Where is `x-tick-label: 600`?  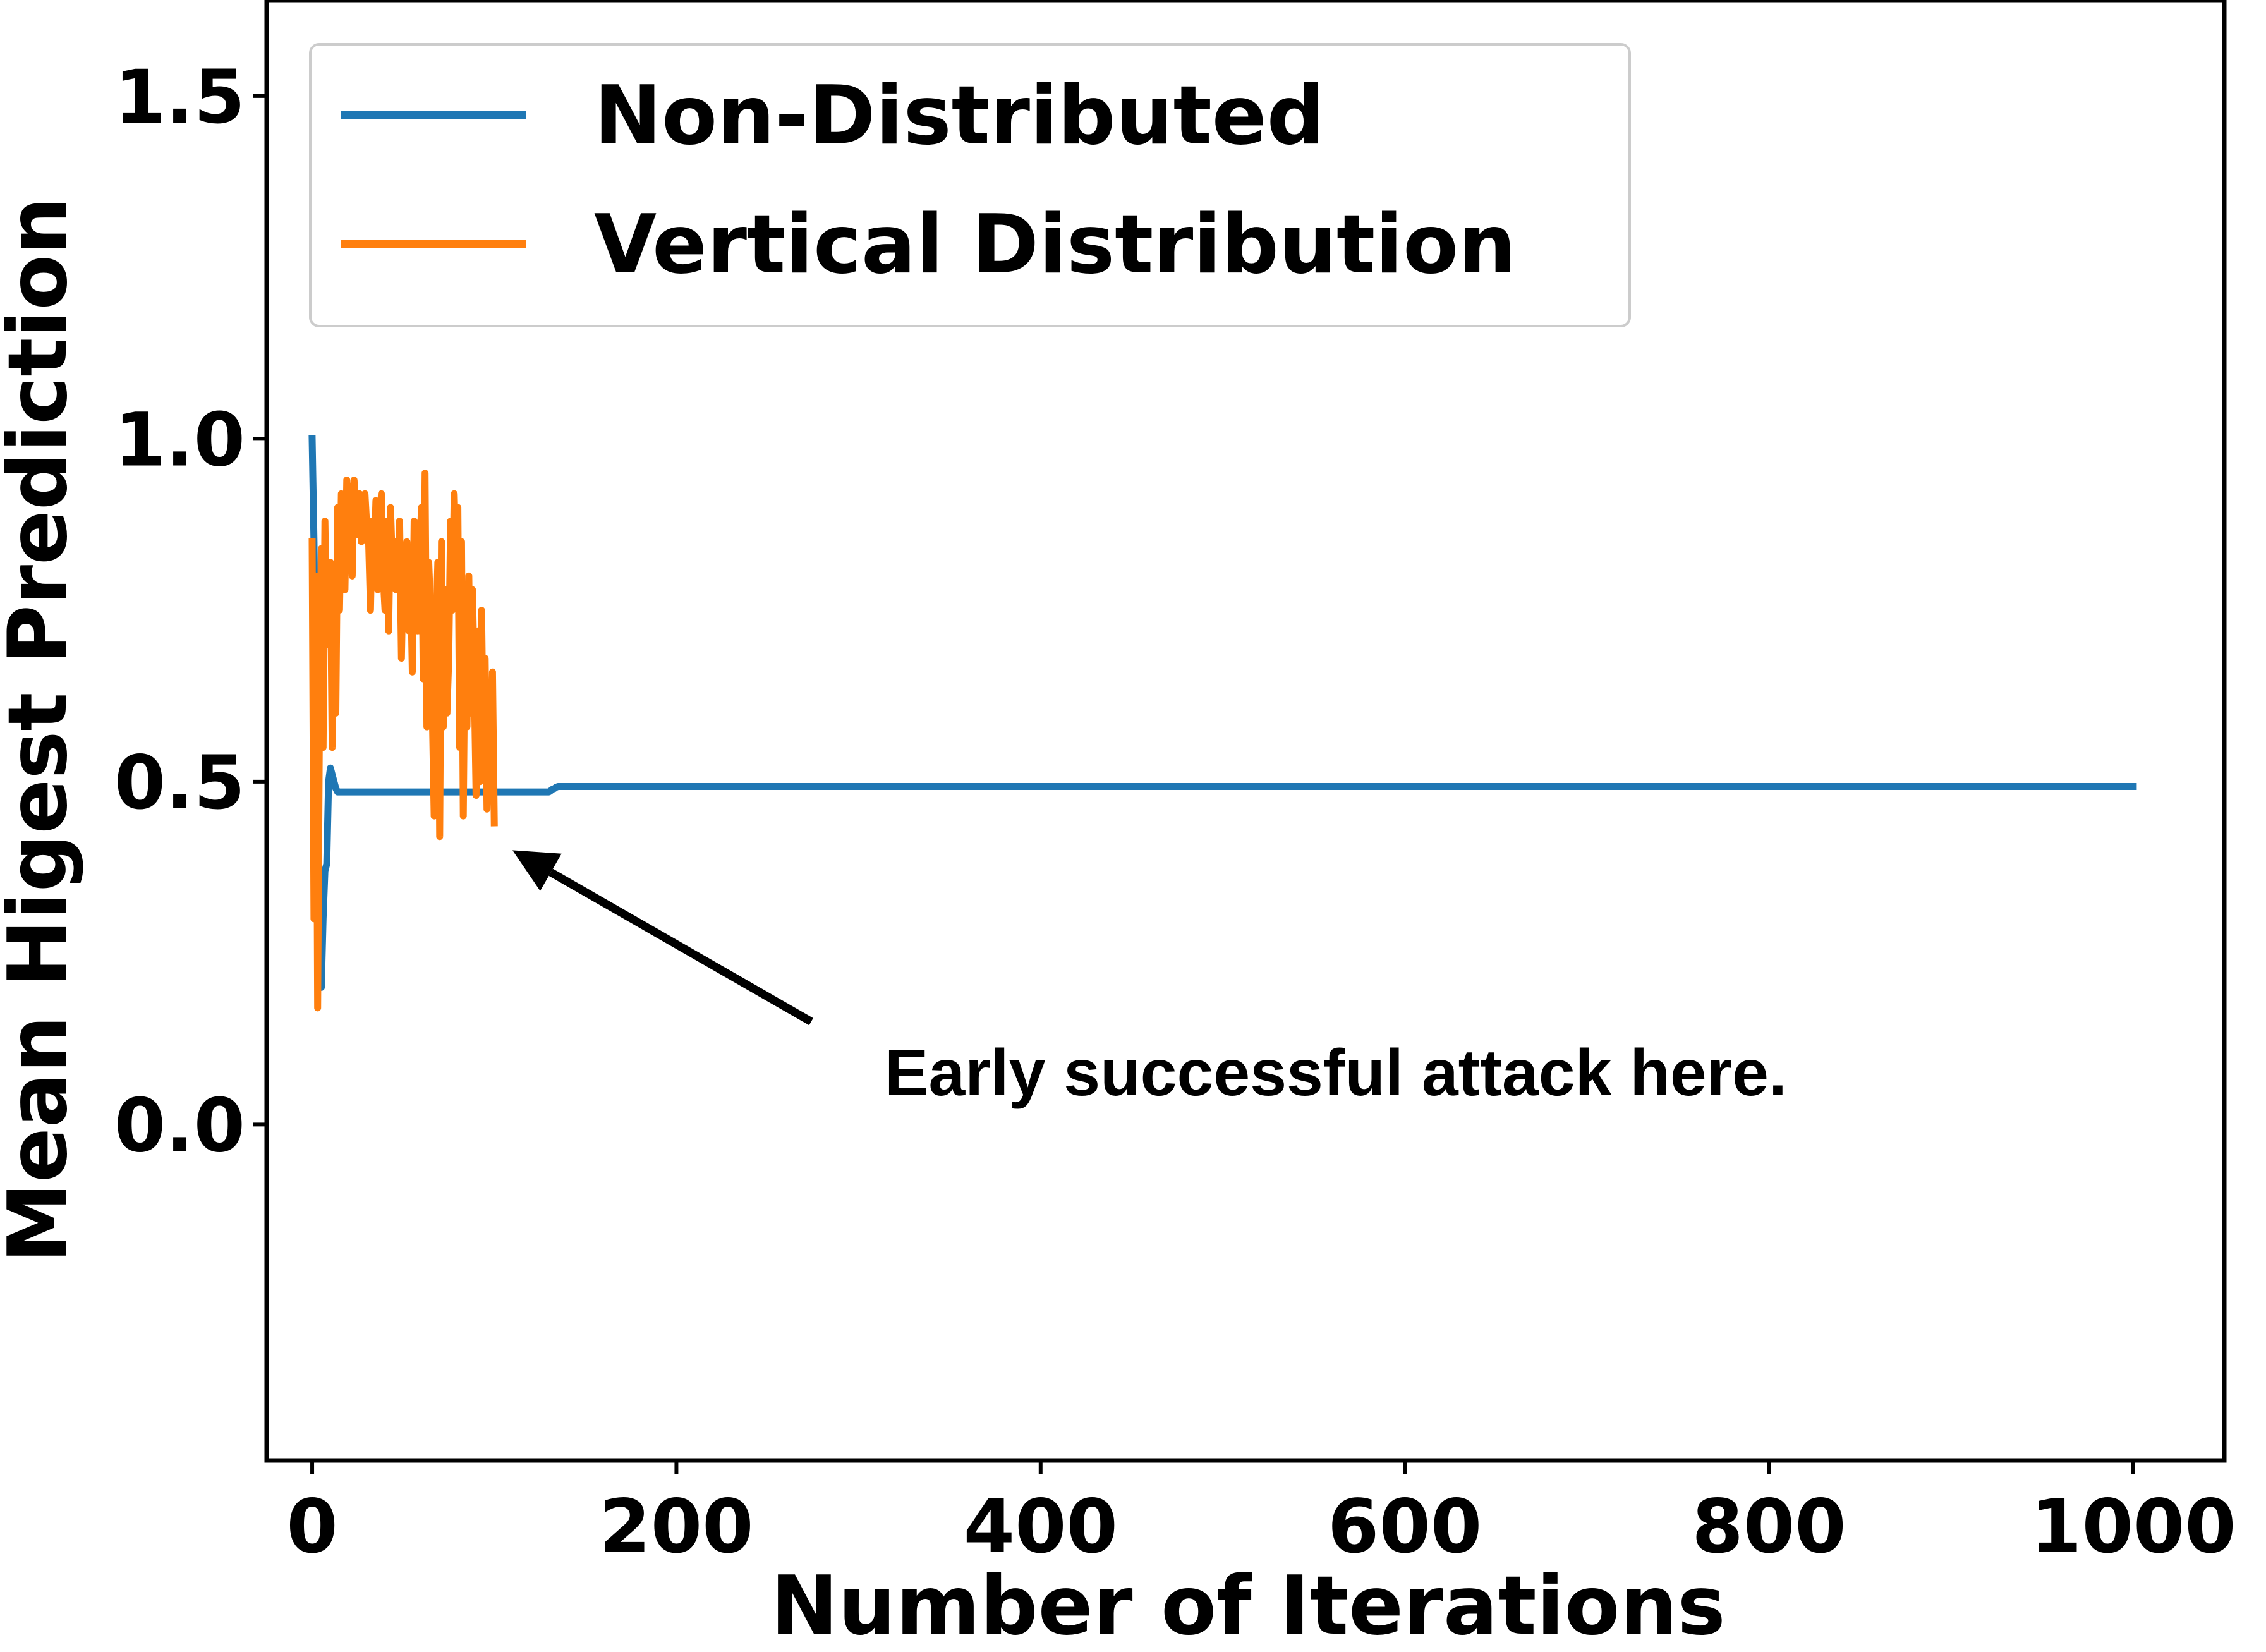 x-tick-label: 600 is located at coordinates (1405, 1526).